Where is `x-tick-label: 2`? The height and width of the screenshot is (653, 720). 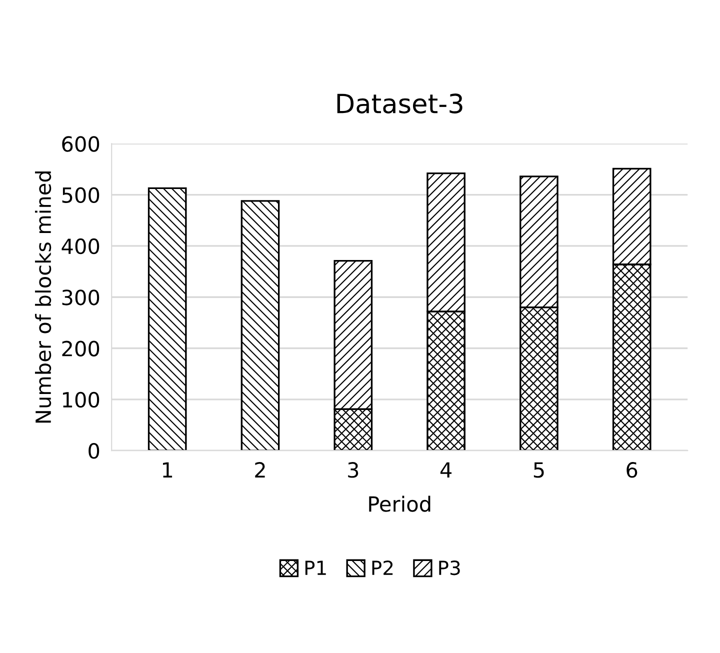 x-tick-label: 2 is located at coordinates (260, 470).